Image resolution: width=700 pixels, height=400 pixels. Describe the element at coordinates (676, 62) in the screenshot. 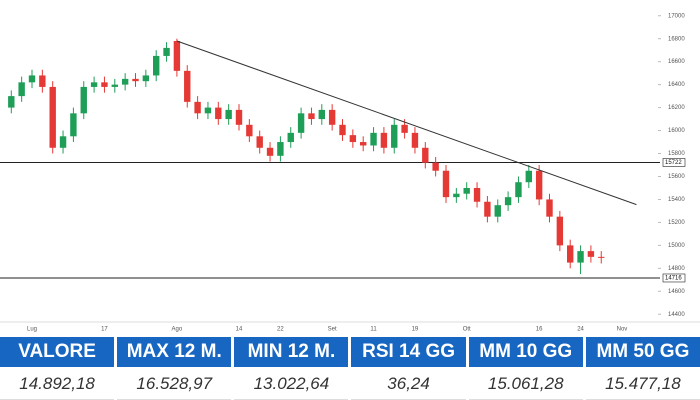

I see `y-tick-label: 16600` at that location.